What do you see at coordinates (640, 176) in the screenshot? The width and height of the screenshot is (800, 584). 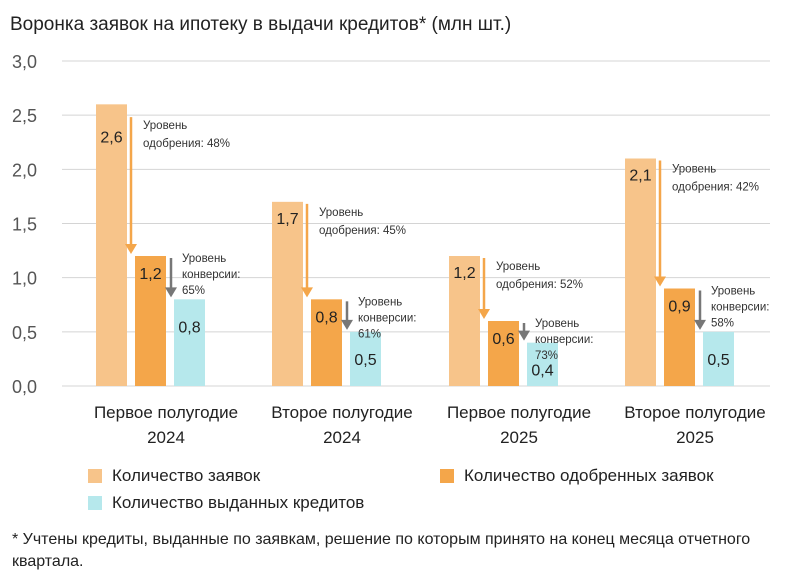 I see `data-label: 2,1` at bounding box center [640, 176].